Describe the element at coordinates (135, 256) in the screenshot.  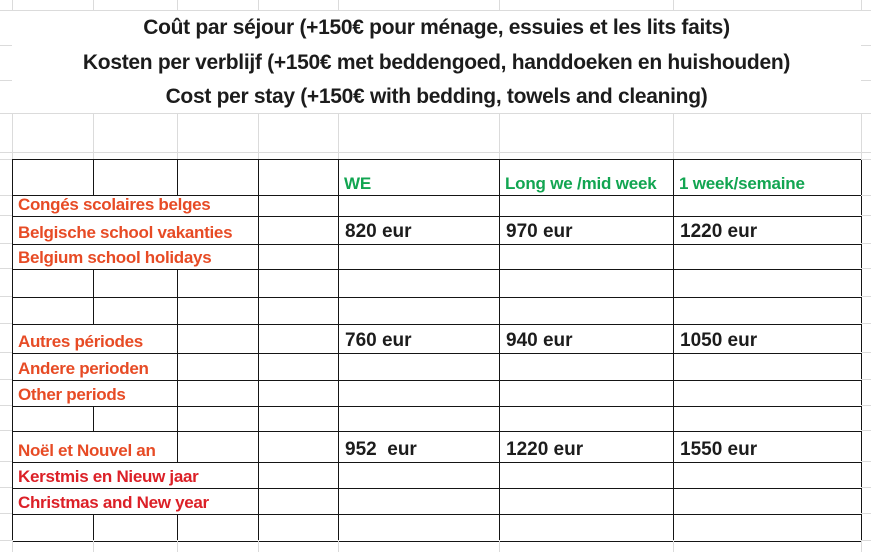
I see `period-label: Belgium school holidays` at that location.